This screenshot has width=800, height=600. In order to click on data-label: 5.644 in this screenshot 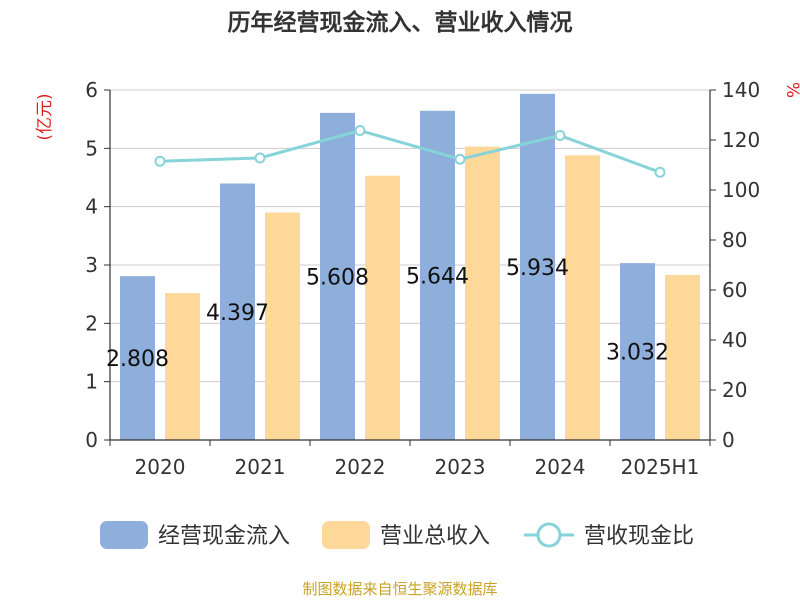, I will do `click(437, 276)`.